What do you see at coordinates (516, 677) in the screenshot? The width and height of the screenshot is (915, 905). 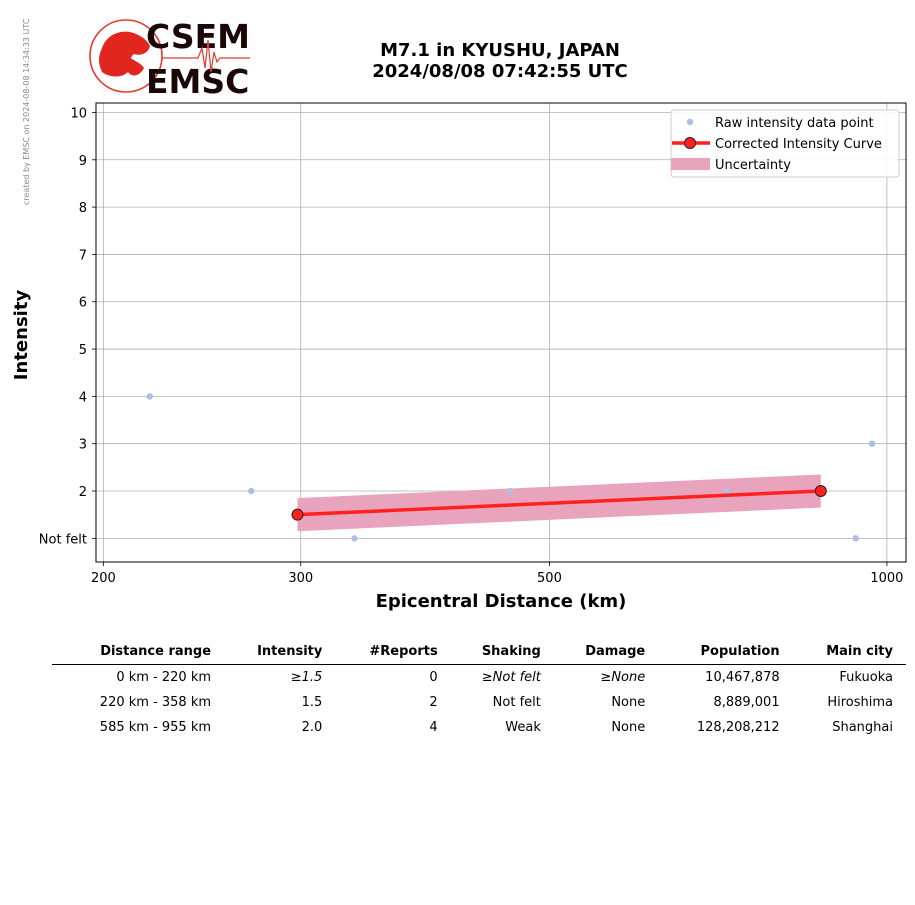 I see `cell-shaking-value: Not felt` at bounding box center [516, 677].